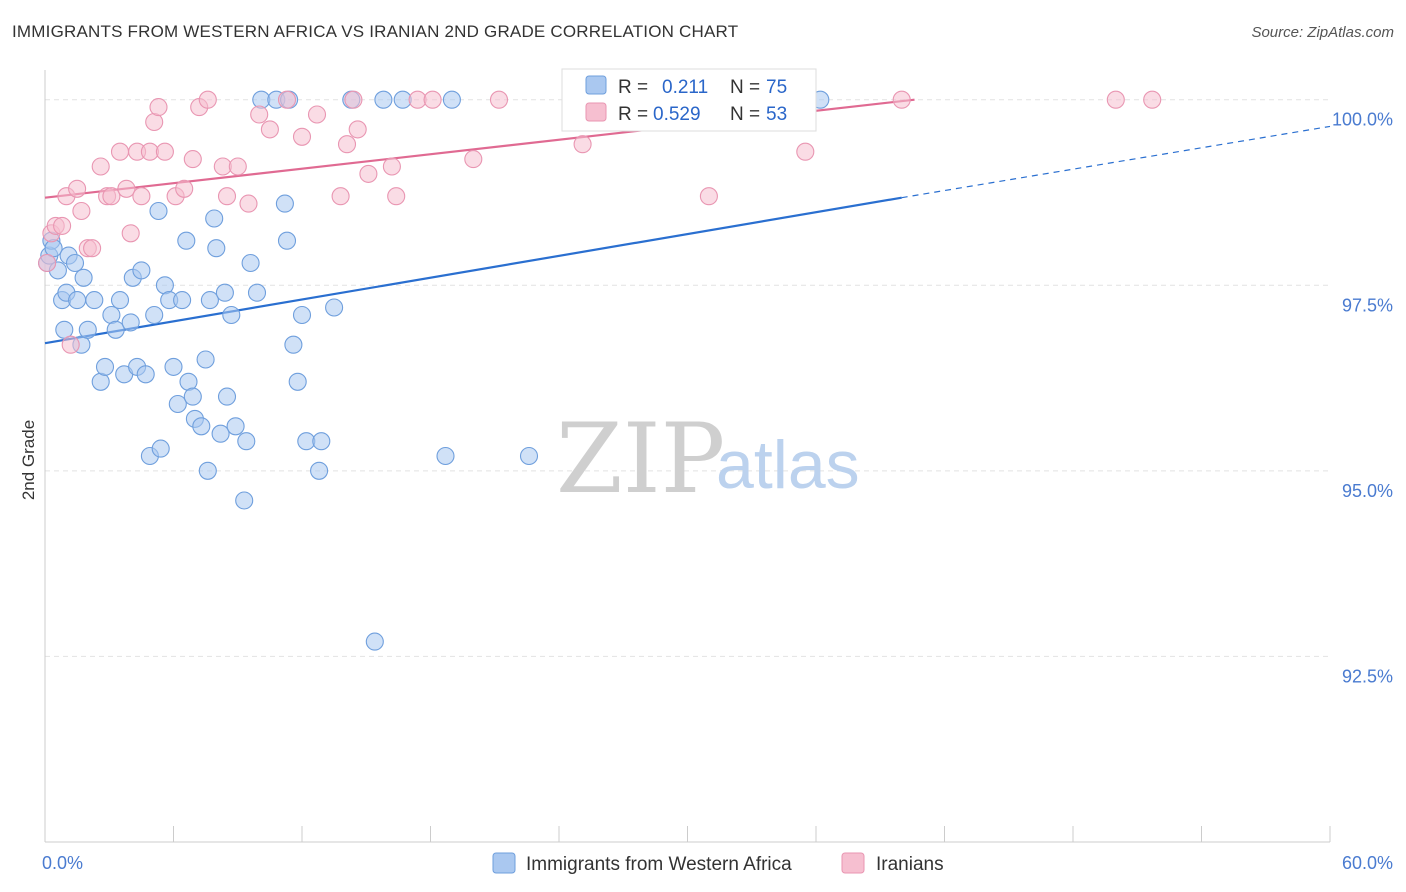 The image size is (1406, 892). I want to click on legend-r-value-pink: 0.529, so click(677, 114).